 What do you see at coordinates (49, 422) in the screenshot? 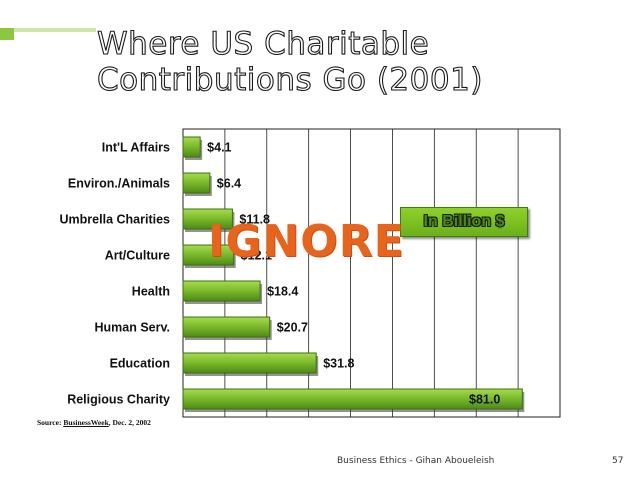
I see `source-prefix: Source:` at bounding box center [49, 422].